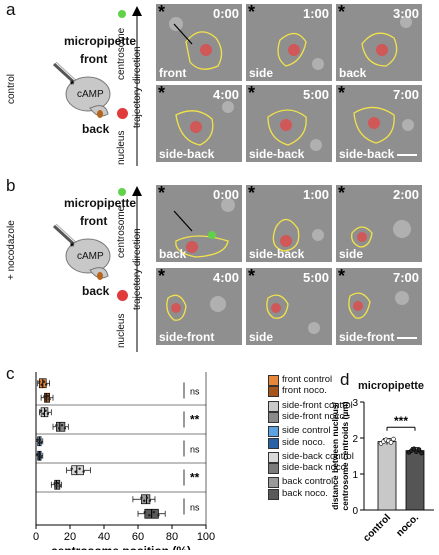 The width and height of the screenshot is (439, 555). I want to click on legend-label: front control, so click(307, 379).